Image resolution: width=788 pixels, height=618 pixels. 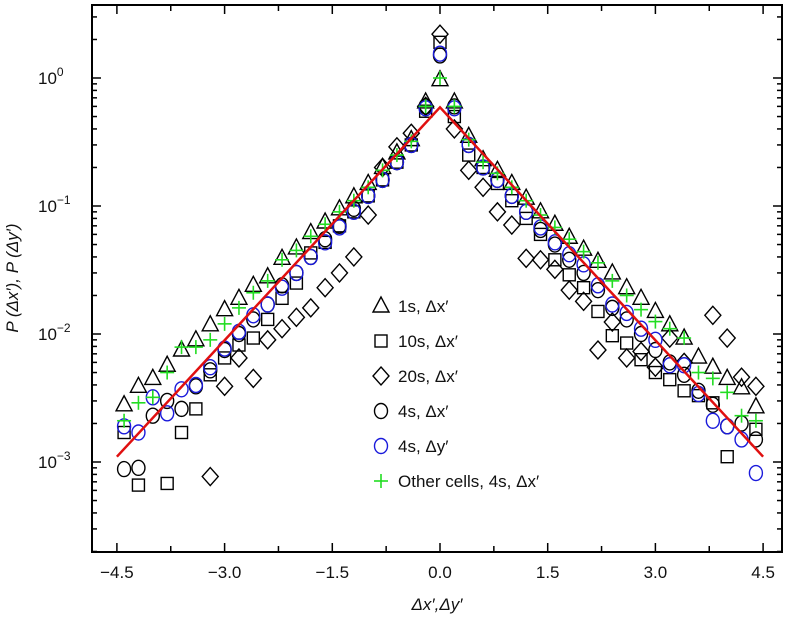 I want to click on x-tick-label: 0.0, so click(x=440, y=572).